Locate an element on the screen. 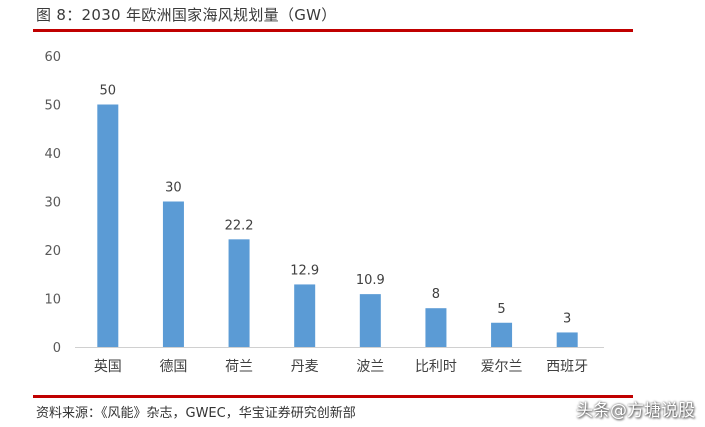 The image size is (705, 427). y-tick-label: 10 is located at coordinates (52, 300).